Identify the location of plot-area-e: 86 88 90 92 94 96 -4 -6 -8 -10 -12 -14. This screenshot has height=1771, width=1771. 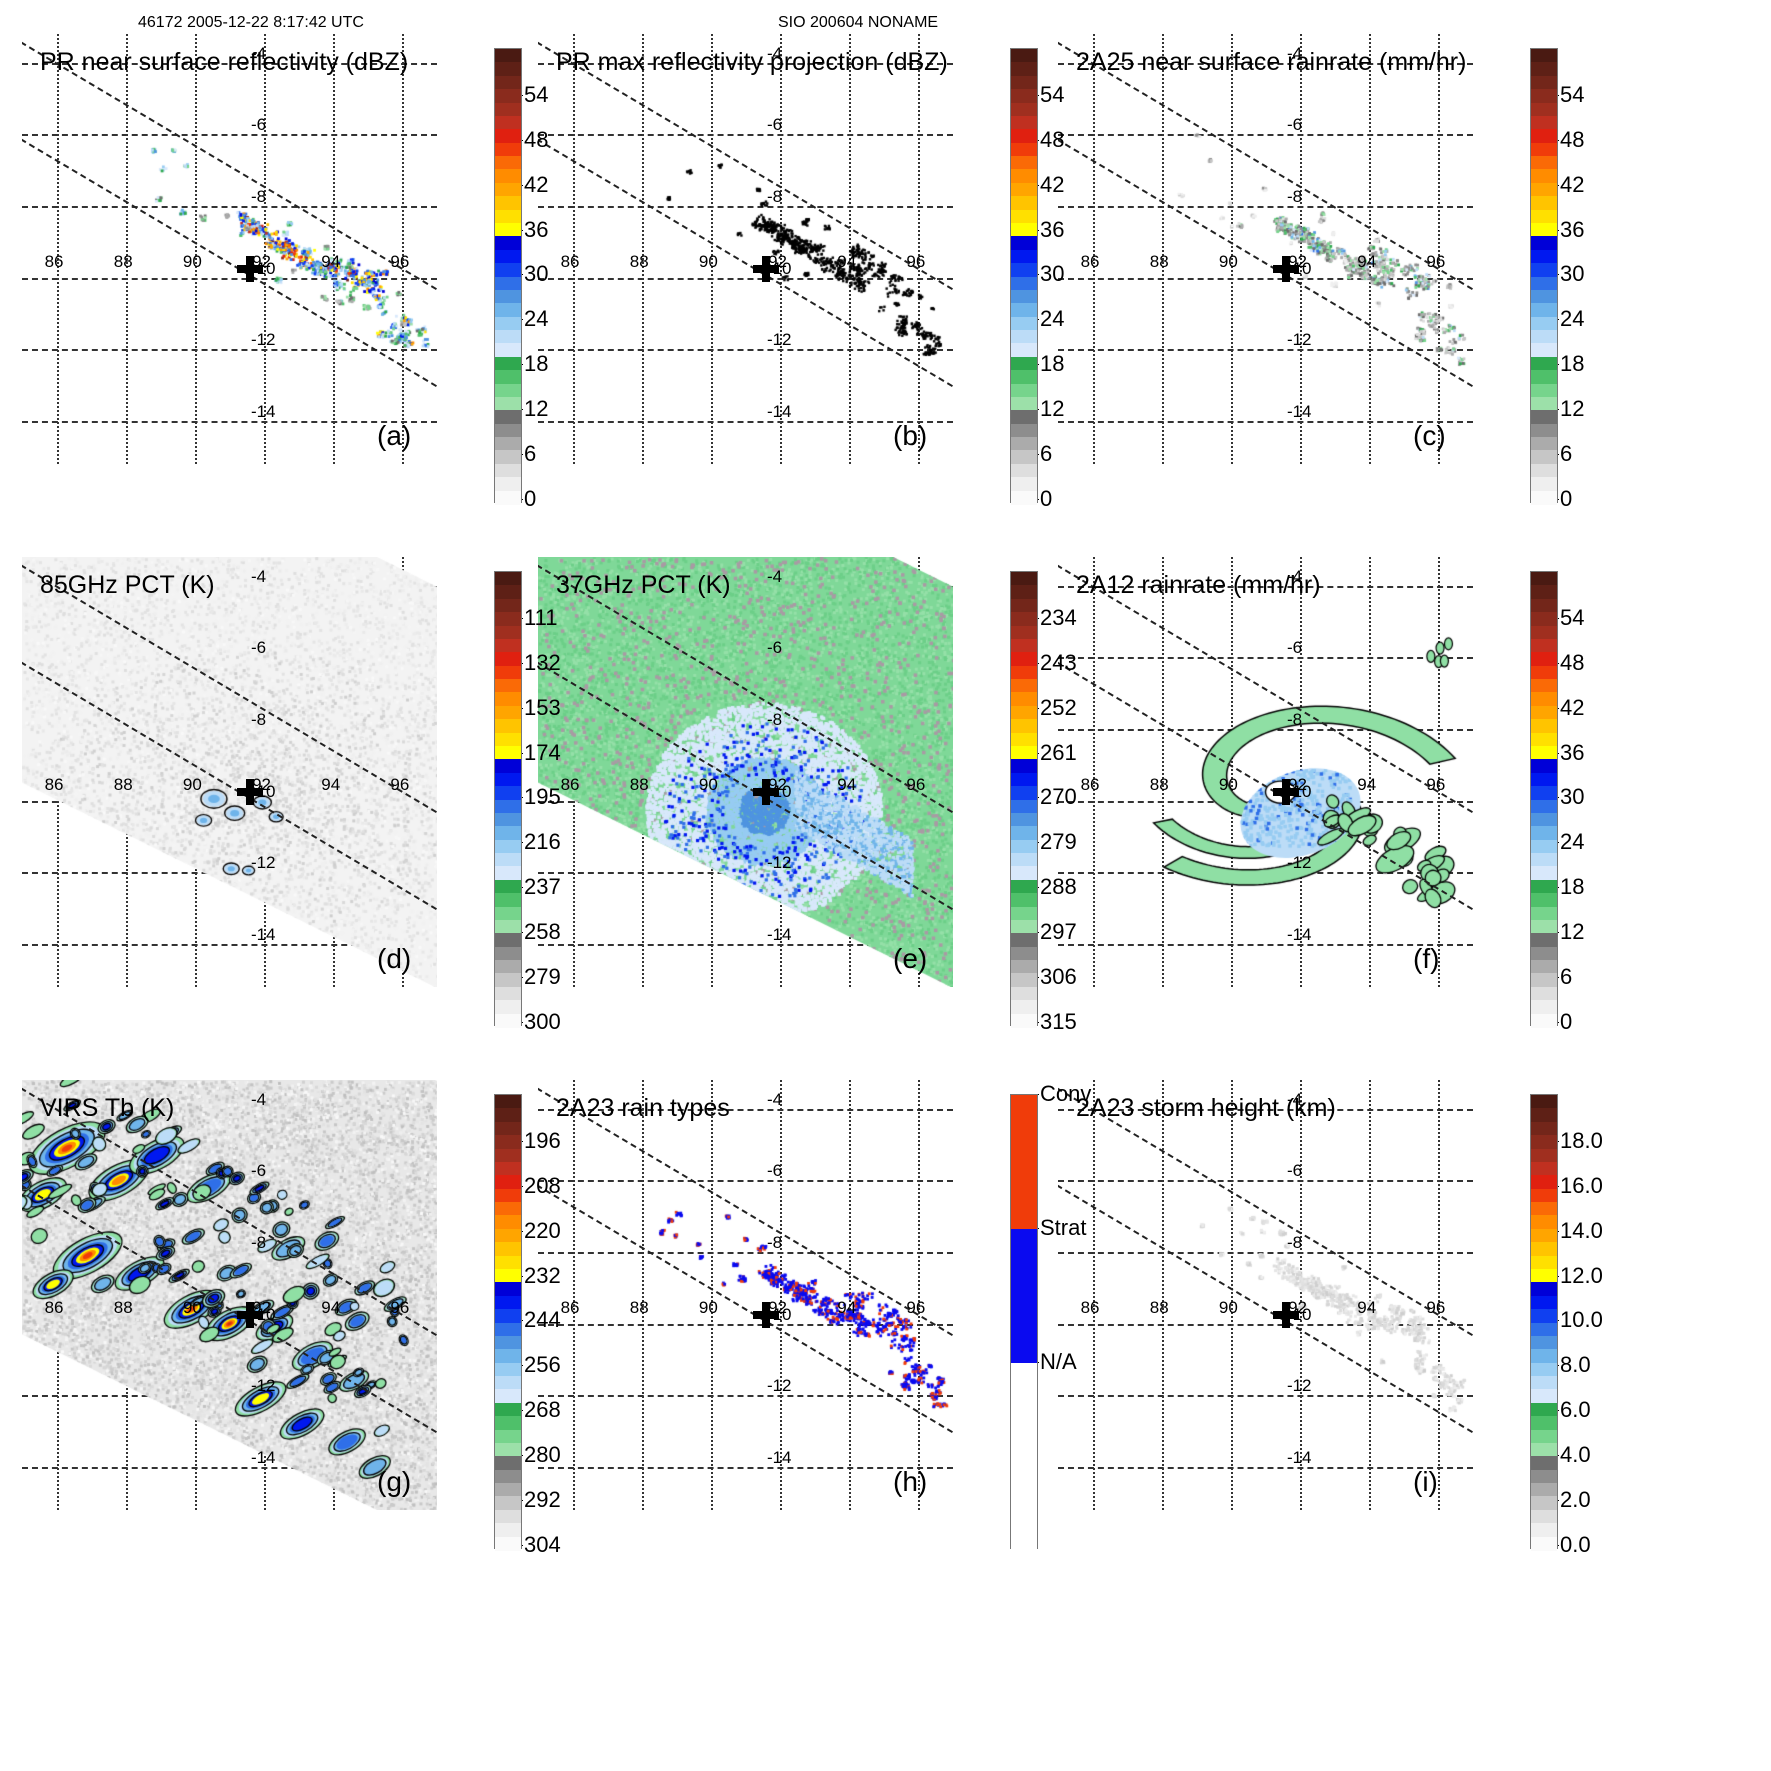
(745, 772).